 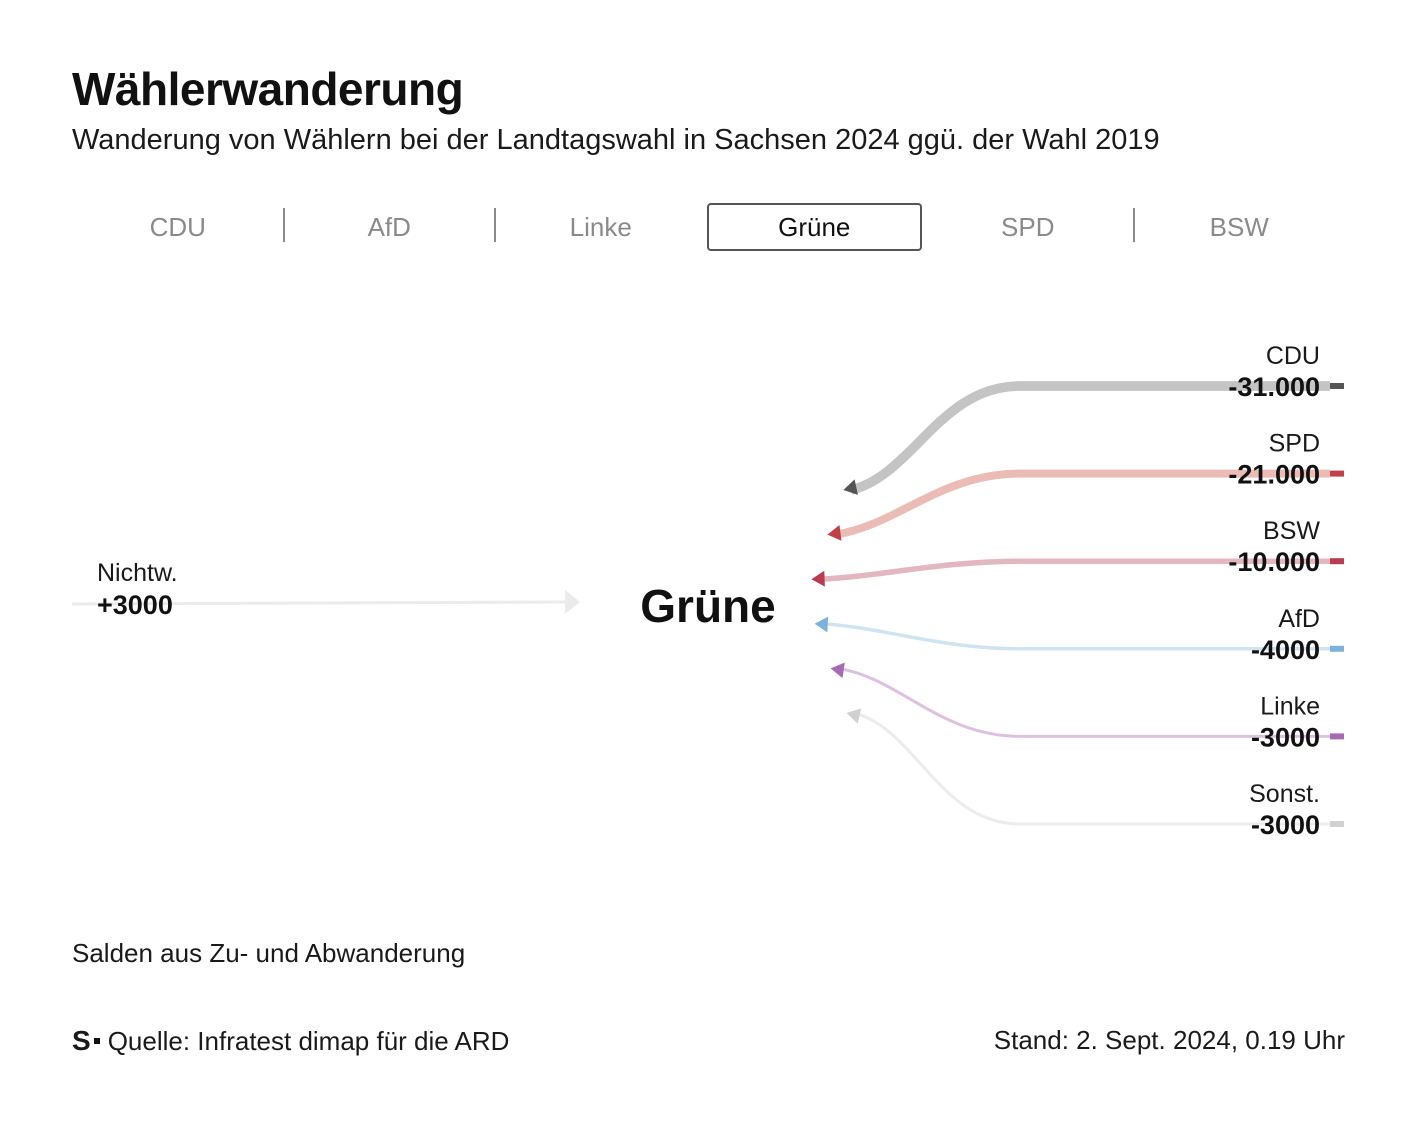 I want to click on tab-label: BSW, so click(x=1239, y=226).